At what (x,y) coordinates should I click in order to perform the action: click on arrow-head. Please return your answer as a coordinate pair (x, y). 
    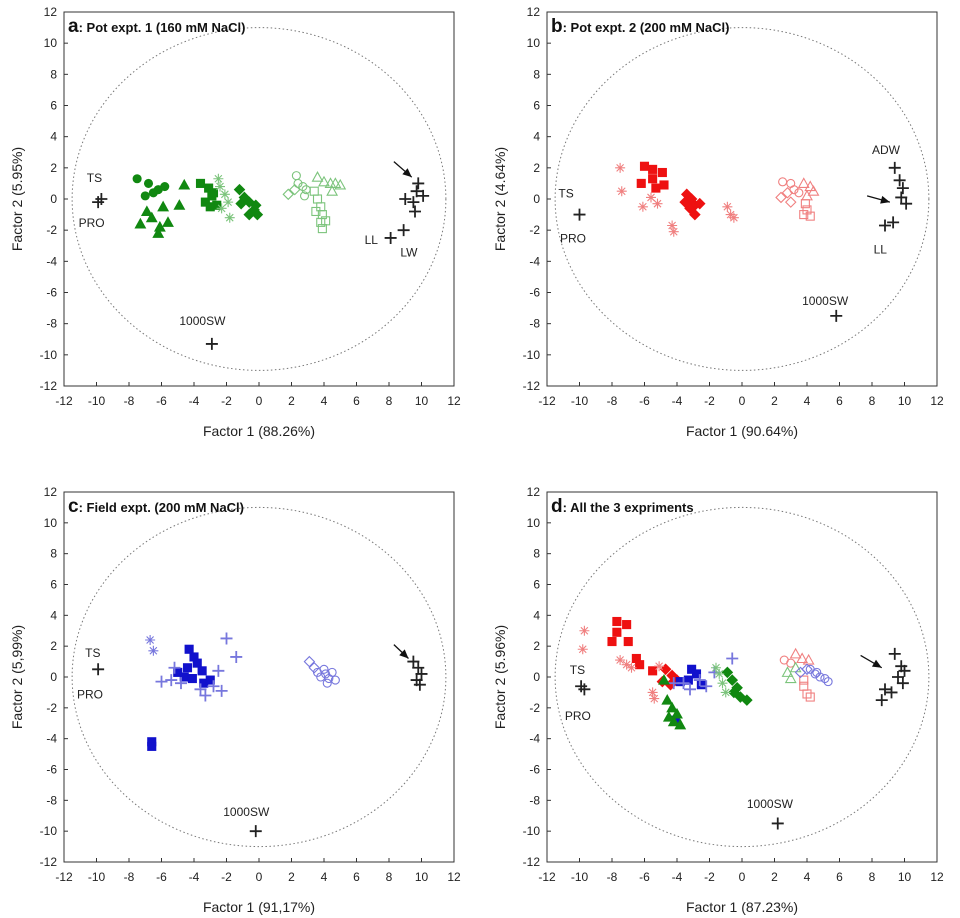
    Looking at the image, I should click on (407, 173).